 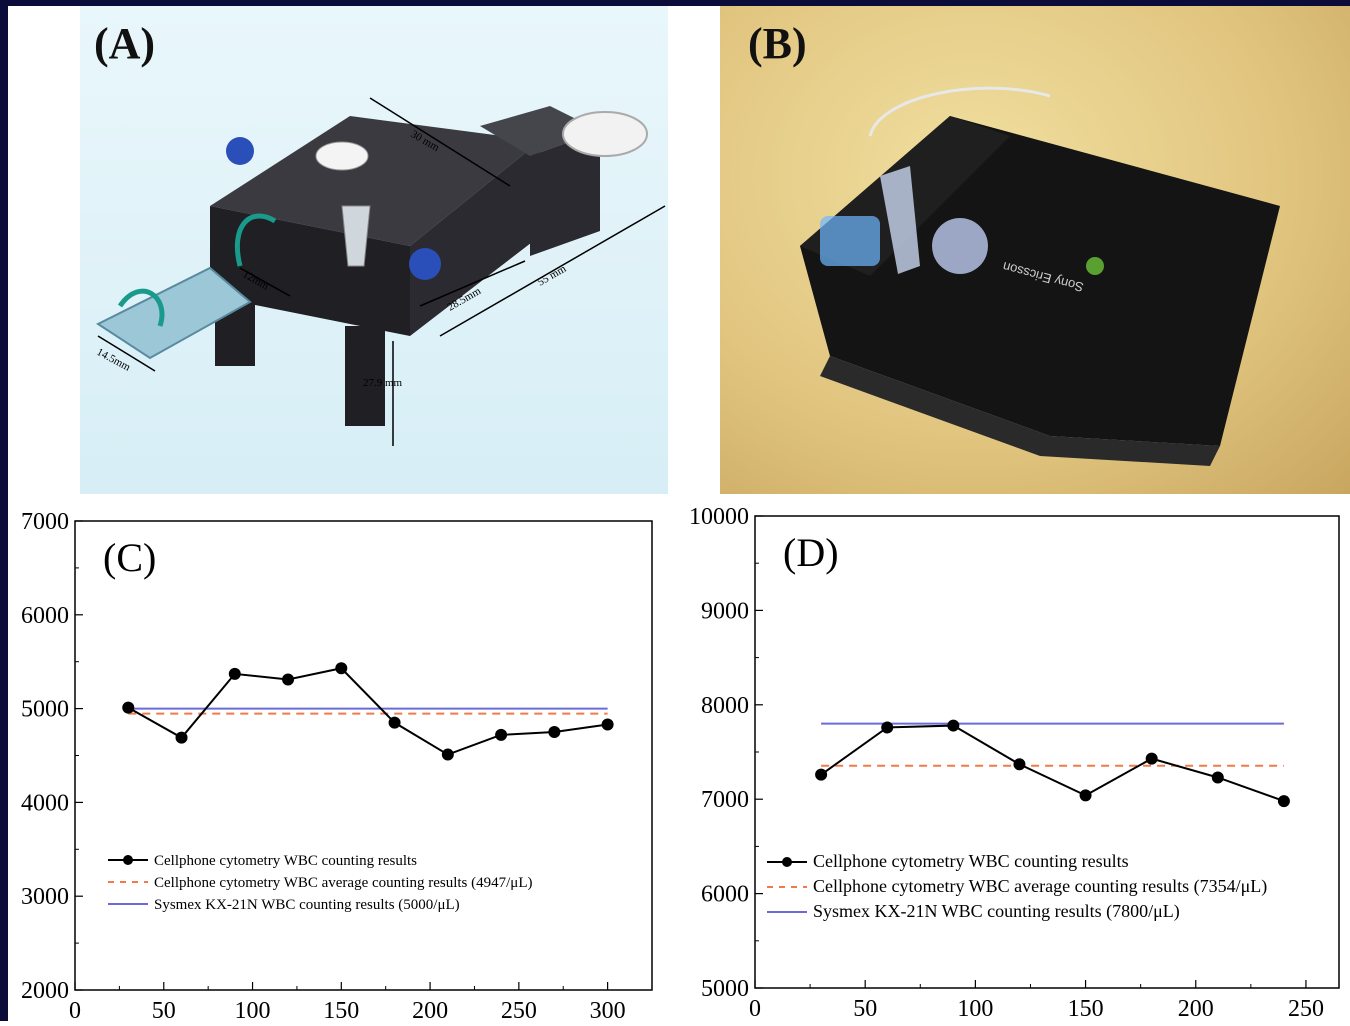 What do you see at coordinates (380, 271) in the screenshot?
I see `device-schematic-drawing: 30 mm 12mm 14.5mm 28.5mm 55 mm 27.9 mm` at bounding box center [380, 271].